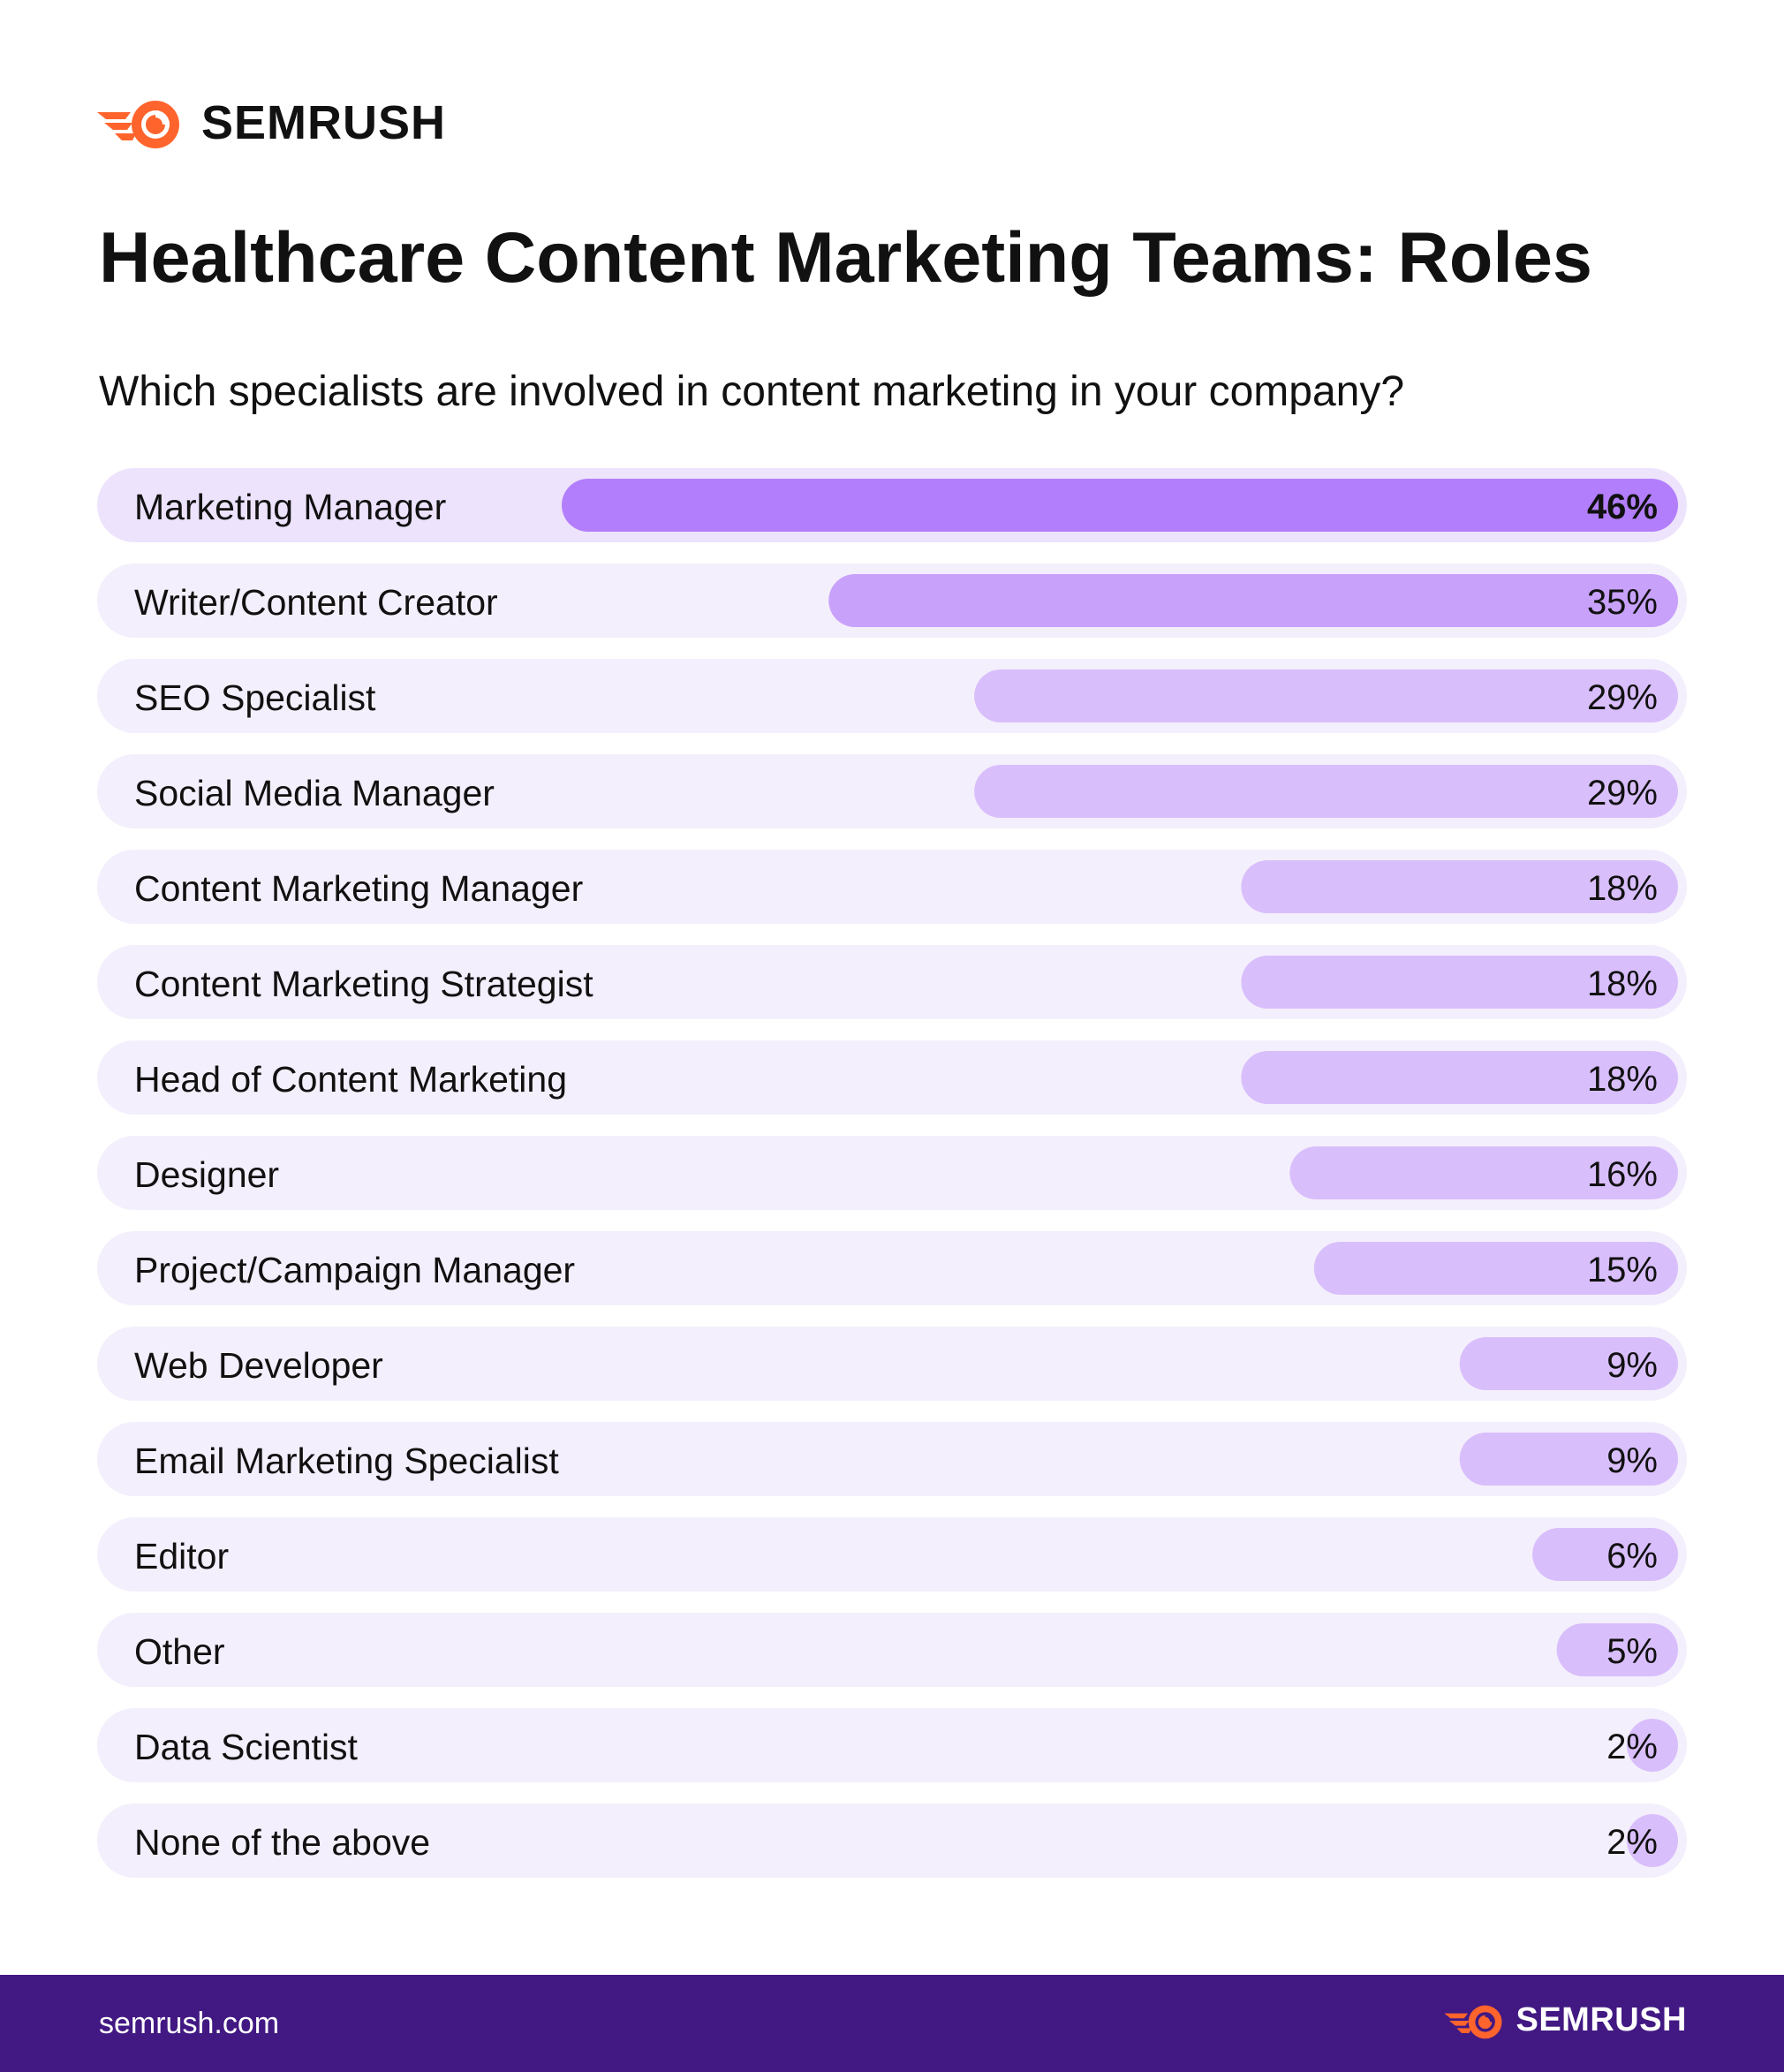 The height and width of the screenshot is (2072, 1784). I want to click on category-label: Social Media Manager, so click(315, 793).